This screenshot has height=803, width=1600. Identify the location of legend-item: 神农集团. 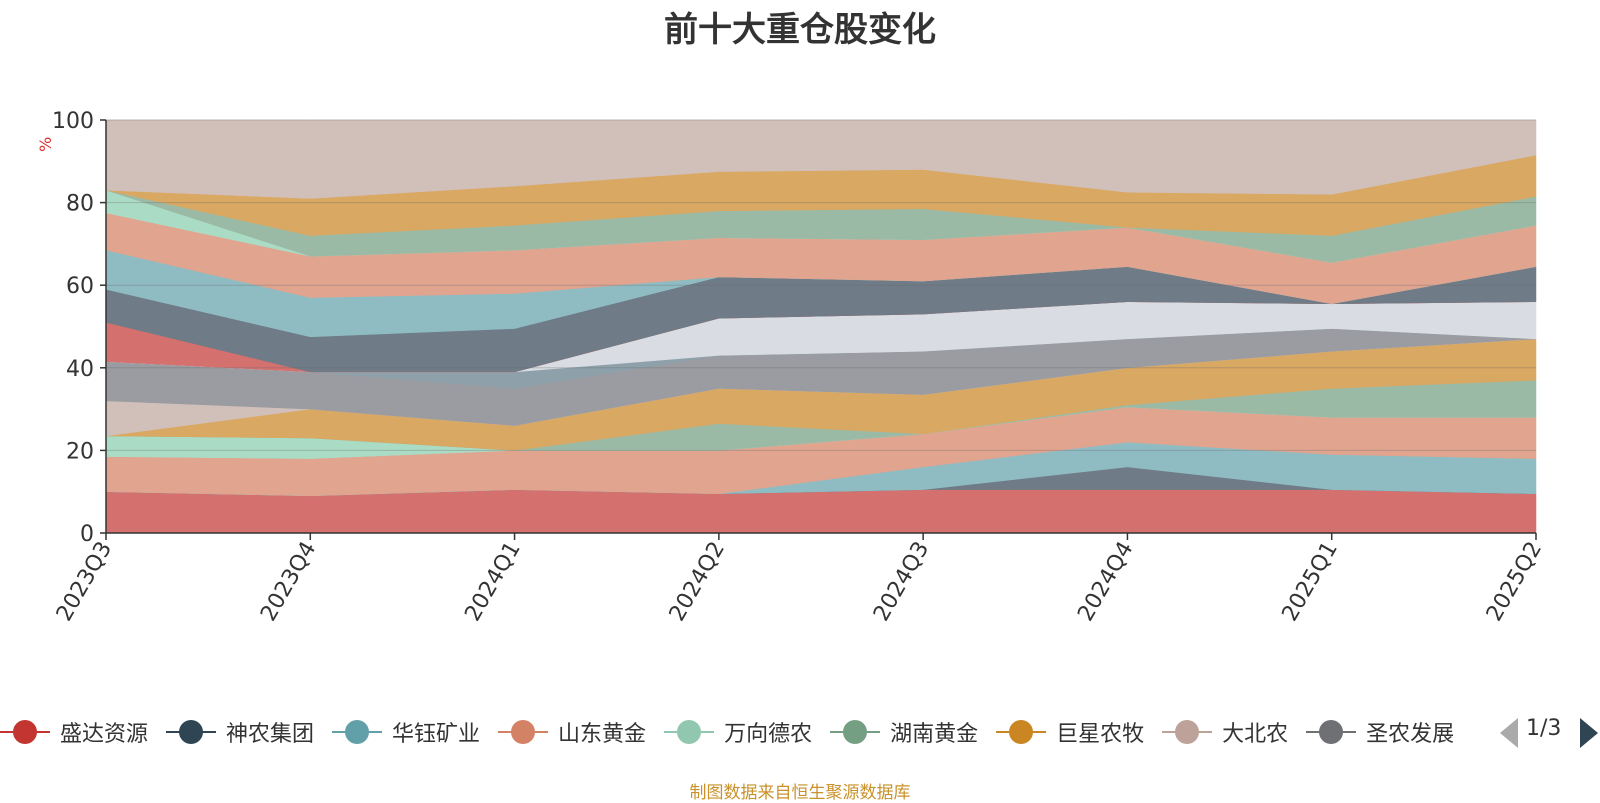
(240, 732).